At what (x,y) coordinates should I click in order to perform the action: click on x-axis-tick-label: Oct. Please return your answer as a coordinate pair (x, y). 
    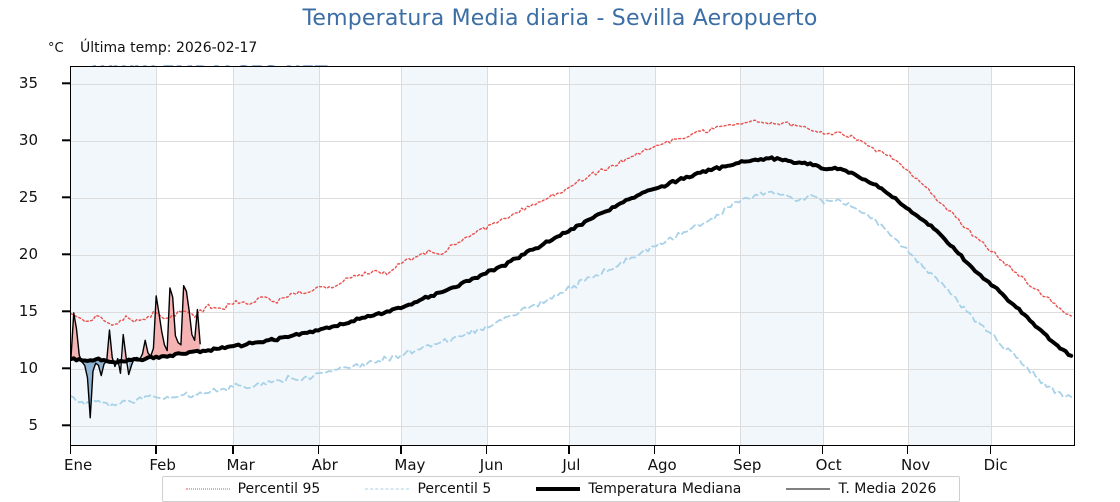
    Looking at the image, I should click on (828, 465).